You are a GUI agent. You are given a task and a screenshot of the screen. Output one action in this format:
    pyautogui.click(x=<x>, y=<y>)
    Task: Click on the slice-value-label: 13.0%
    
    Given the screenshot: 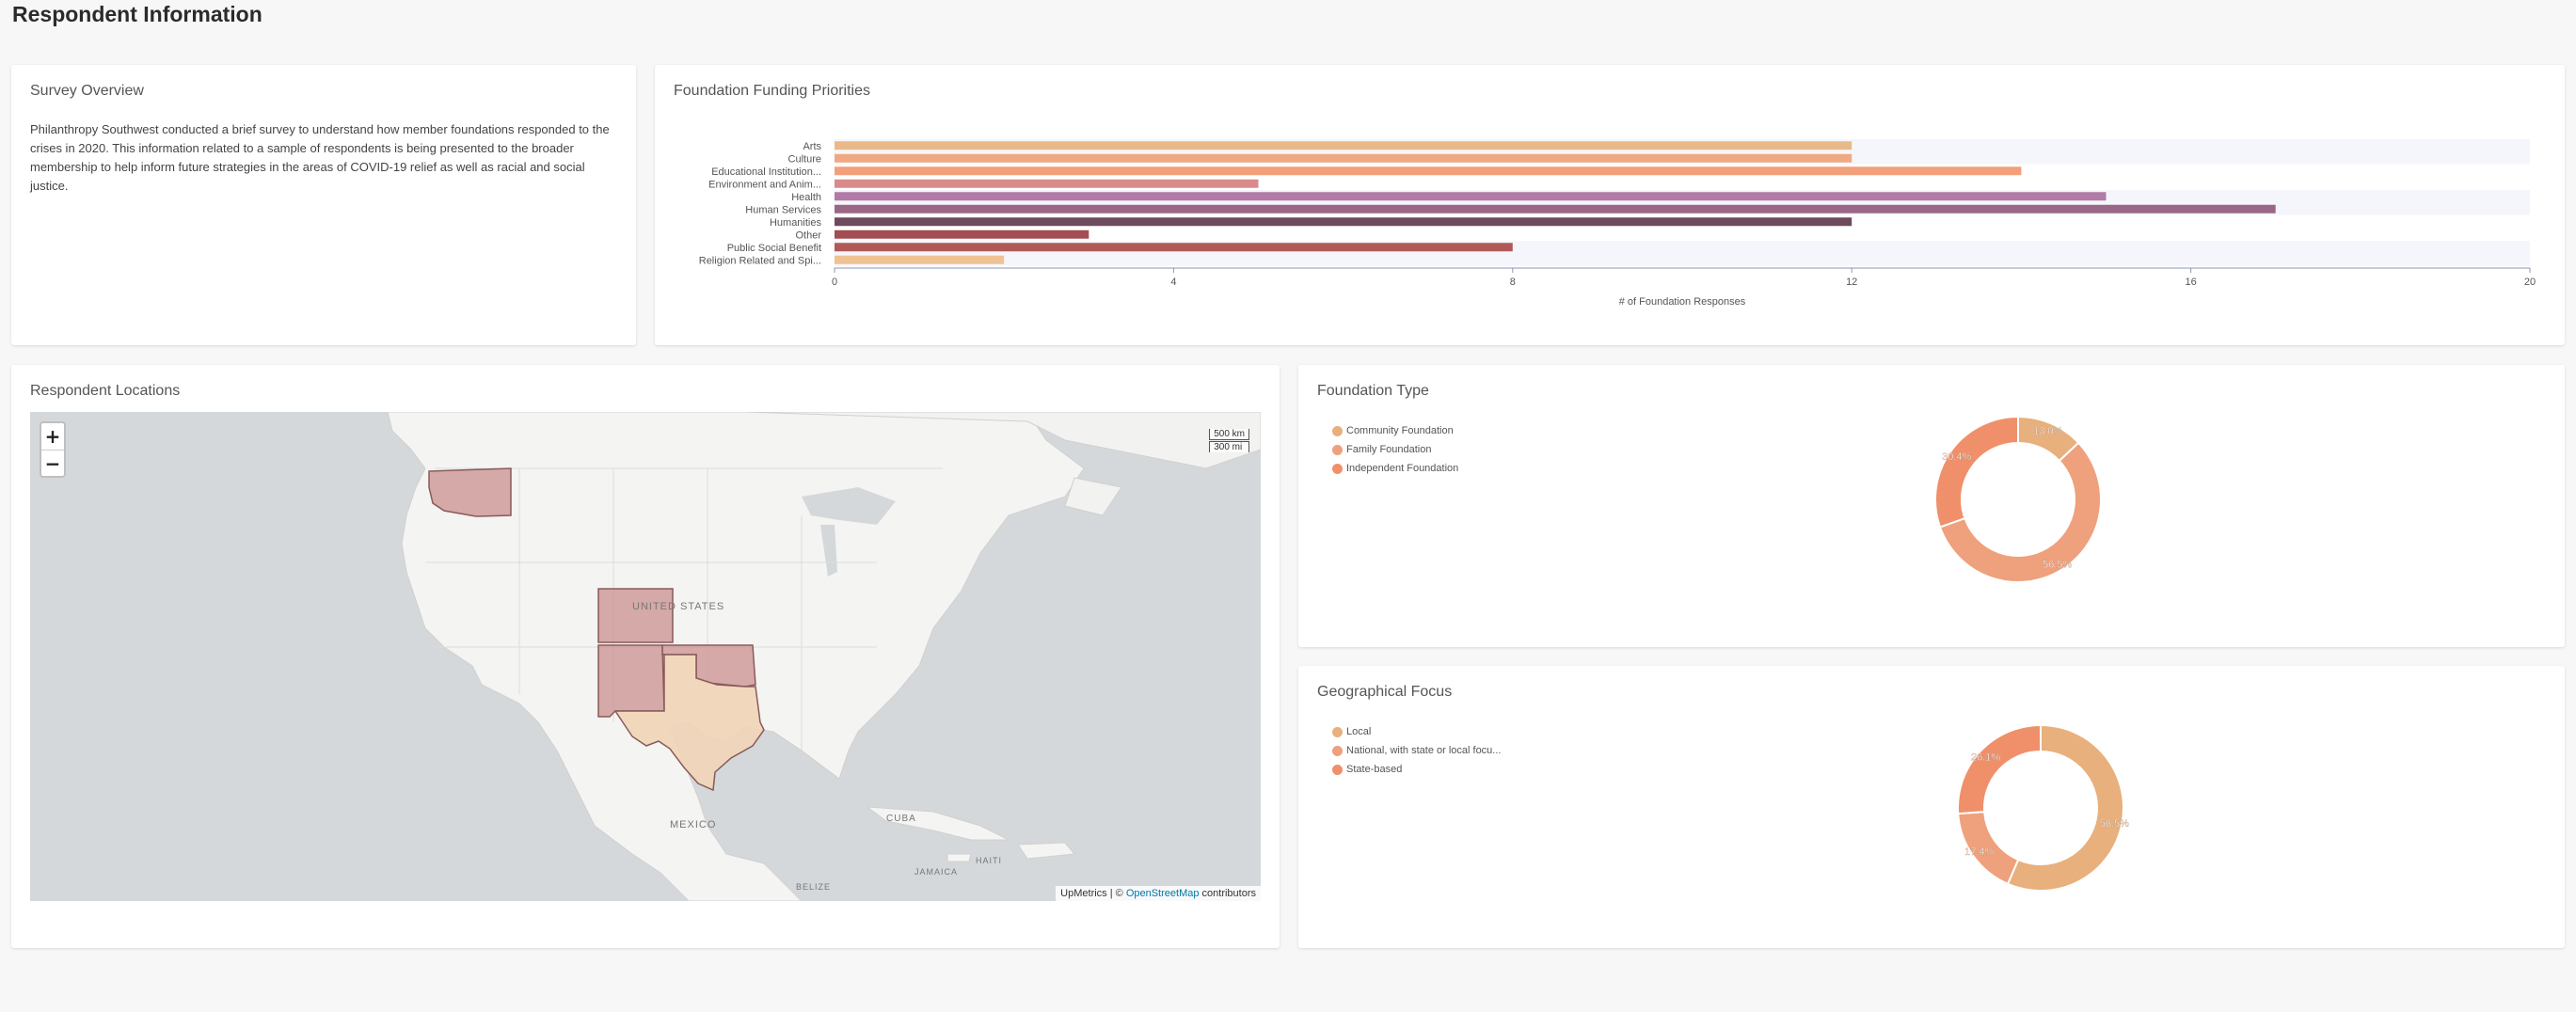 What is the action you would take?
    pyautogui.click(x=2048, y=431)
    